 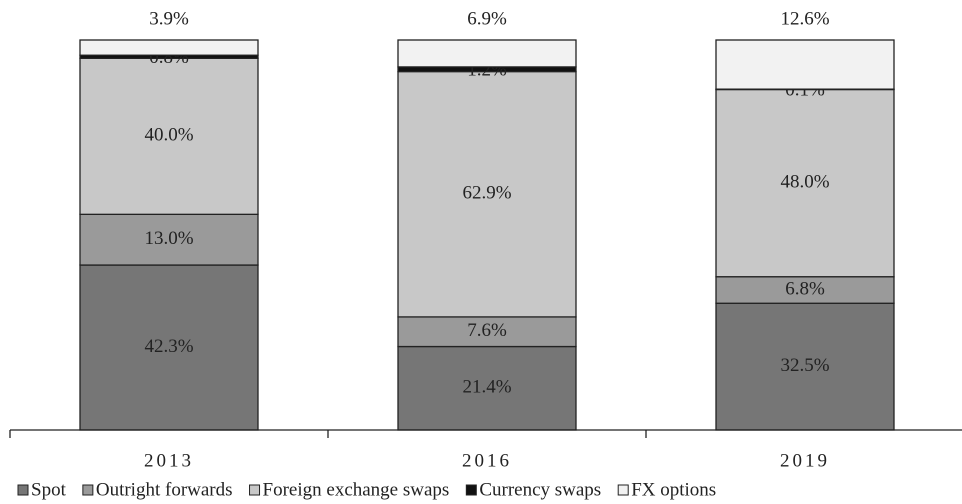 I want to click on x-tick-label: 2016, so click(x=487, y=460).